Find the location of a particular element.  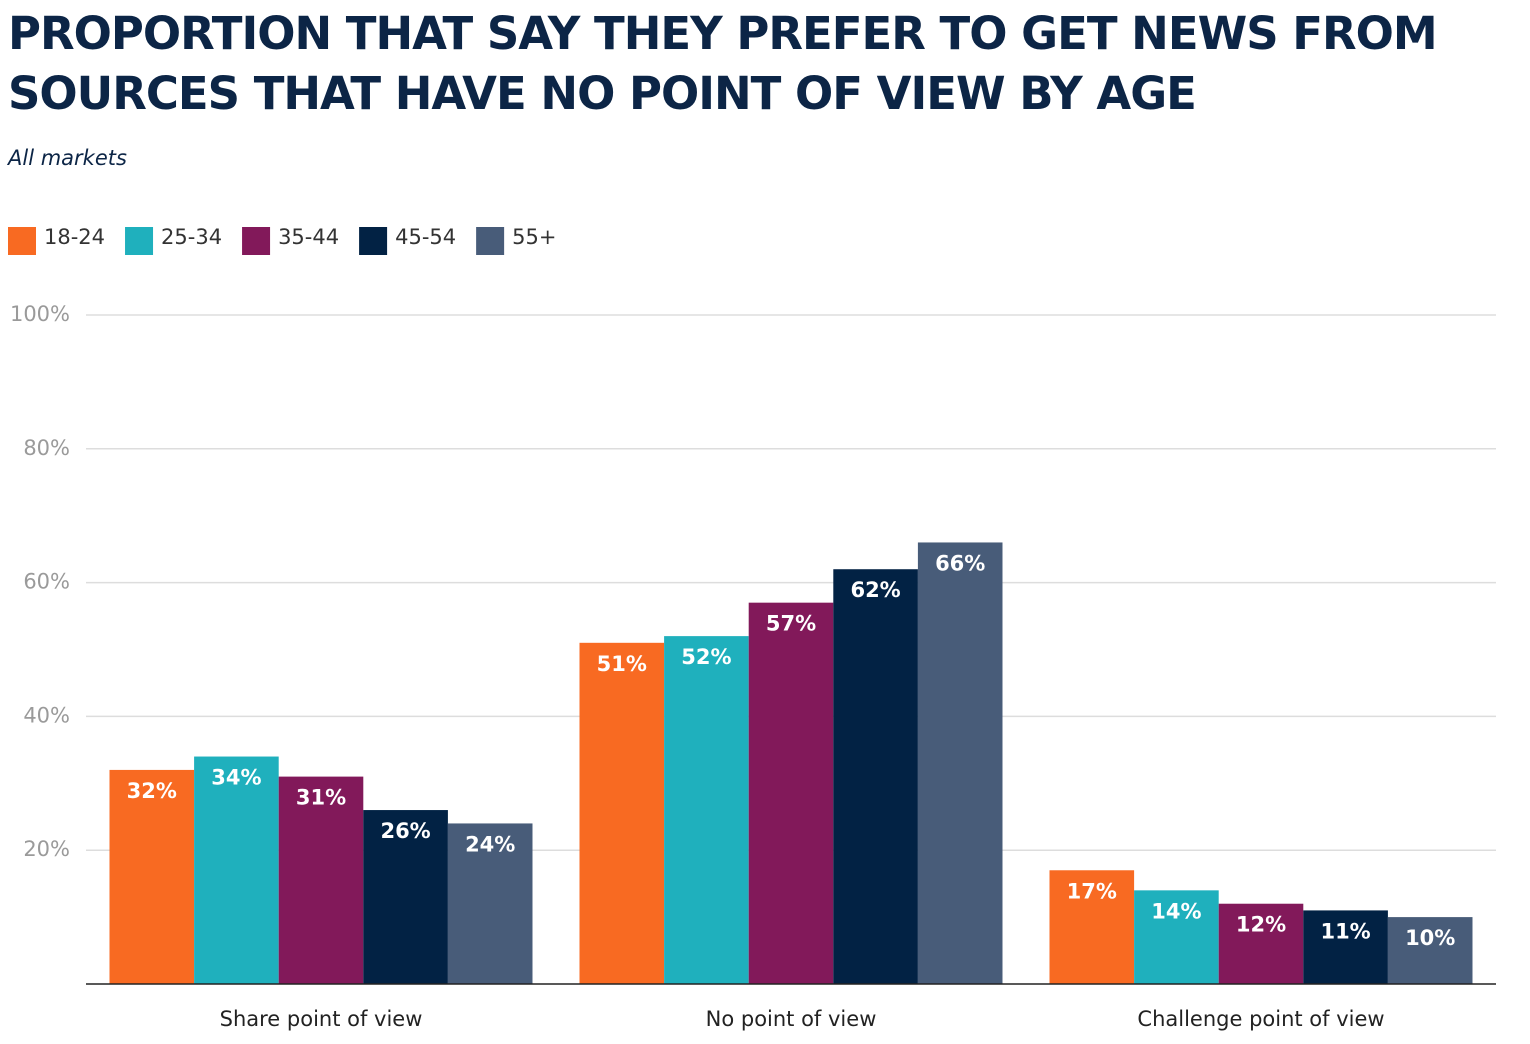

value-label: 32% is located at coordinates (152, 791).